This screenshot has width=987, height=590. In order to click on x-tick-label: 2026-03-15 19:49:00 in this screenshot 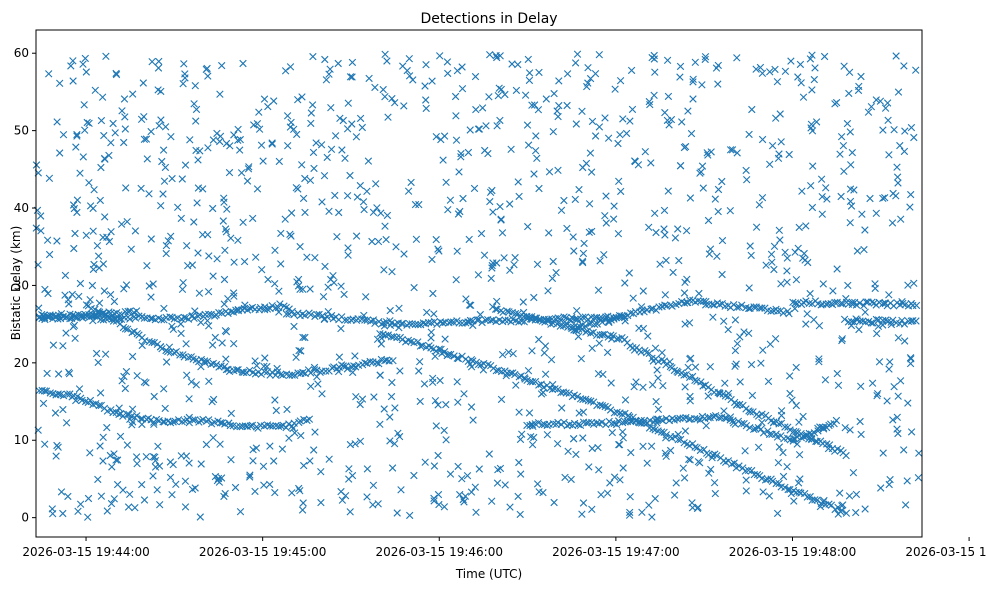, I will do `click(946, 552)`.